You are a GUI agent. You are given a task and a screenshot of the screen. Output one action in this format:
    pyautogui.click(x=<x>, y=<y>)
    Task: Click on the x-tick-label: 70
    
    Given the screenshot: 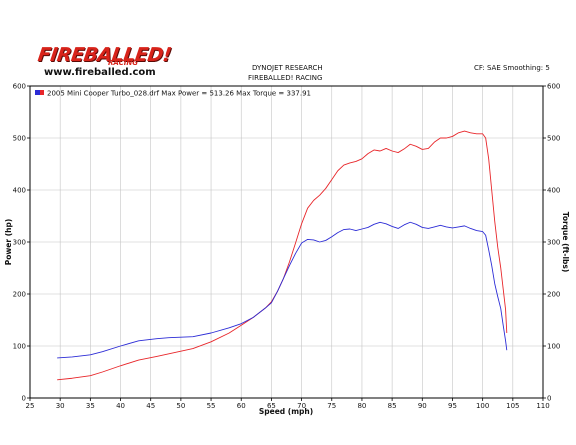 What is the action you would take?
    pyautogui.click(x=301, y=406)
    